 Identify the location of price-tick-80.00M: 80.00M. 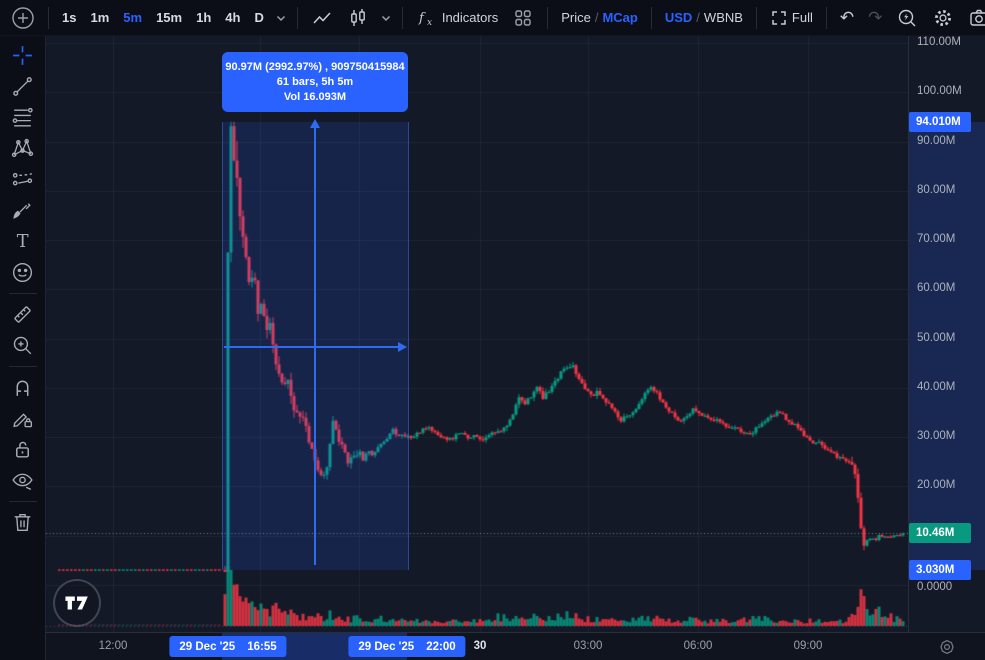
(936, 189).